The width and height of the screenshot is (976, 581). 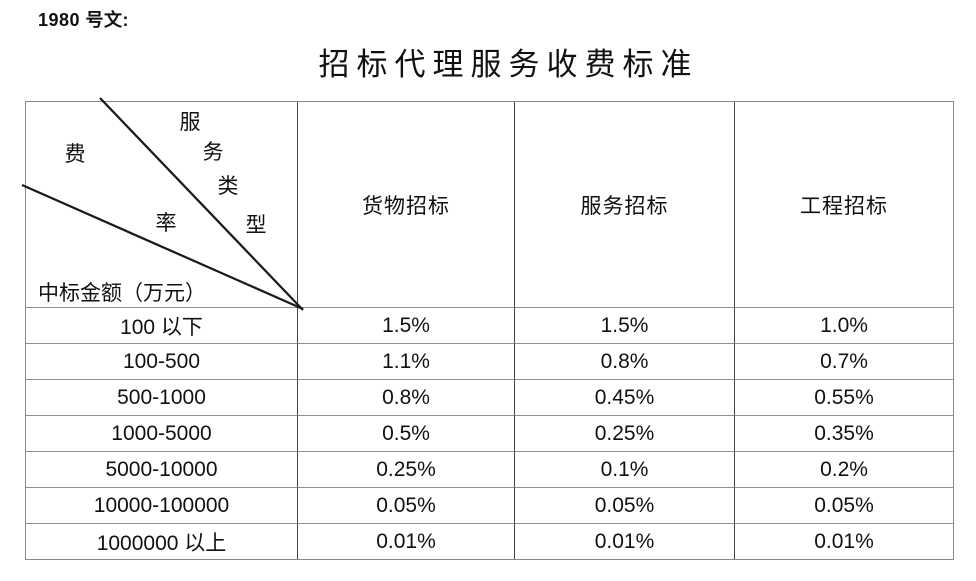 What do you see at coordinates (228, 186) in the screenshot?
I see `service-type-char: 类` at bounding box center [228, 186].